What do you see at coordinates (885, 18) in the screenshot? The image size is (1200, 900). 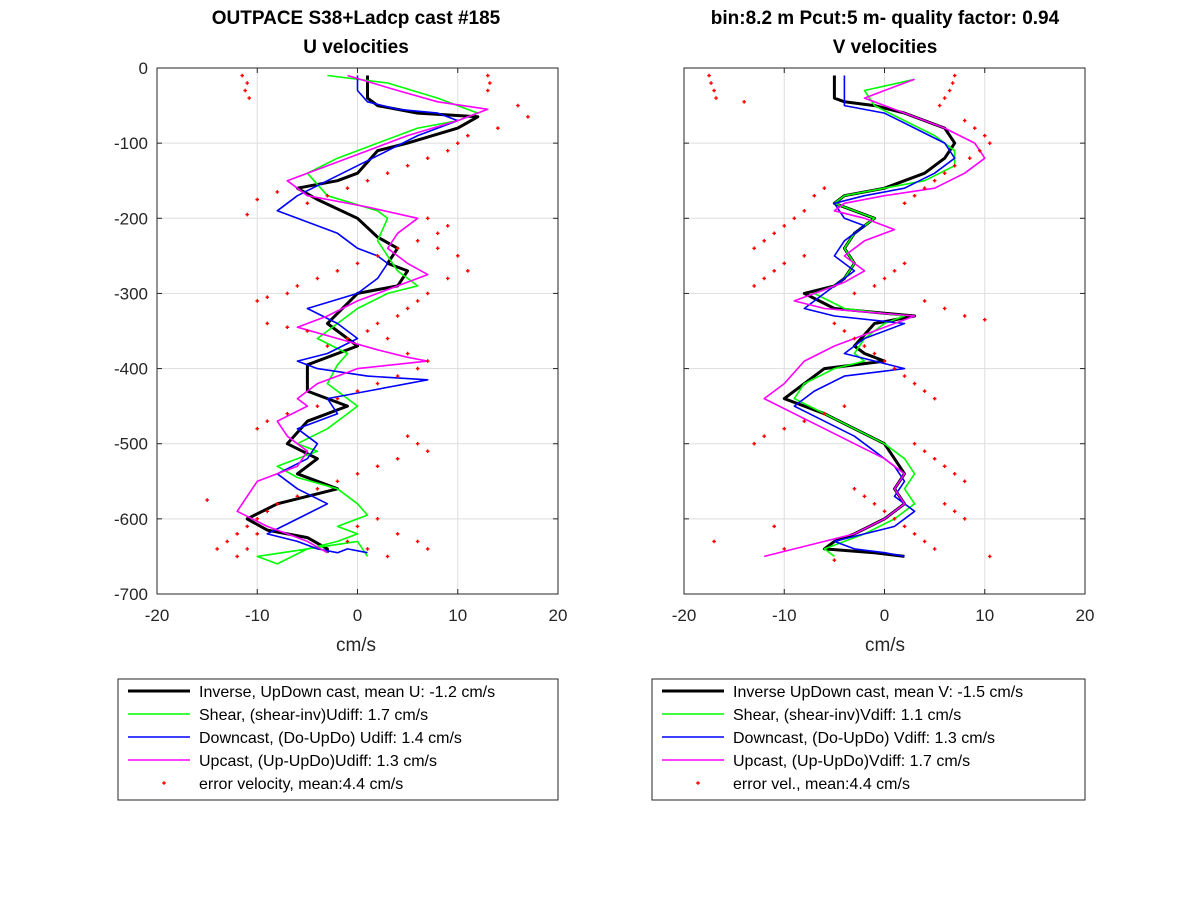 I see `v-chart-title: bin:8.2 m Pcut:5 m- quality factor: 0.94` at bounding box center [885, 18].